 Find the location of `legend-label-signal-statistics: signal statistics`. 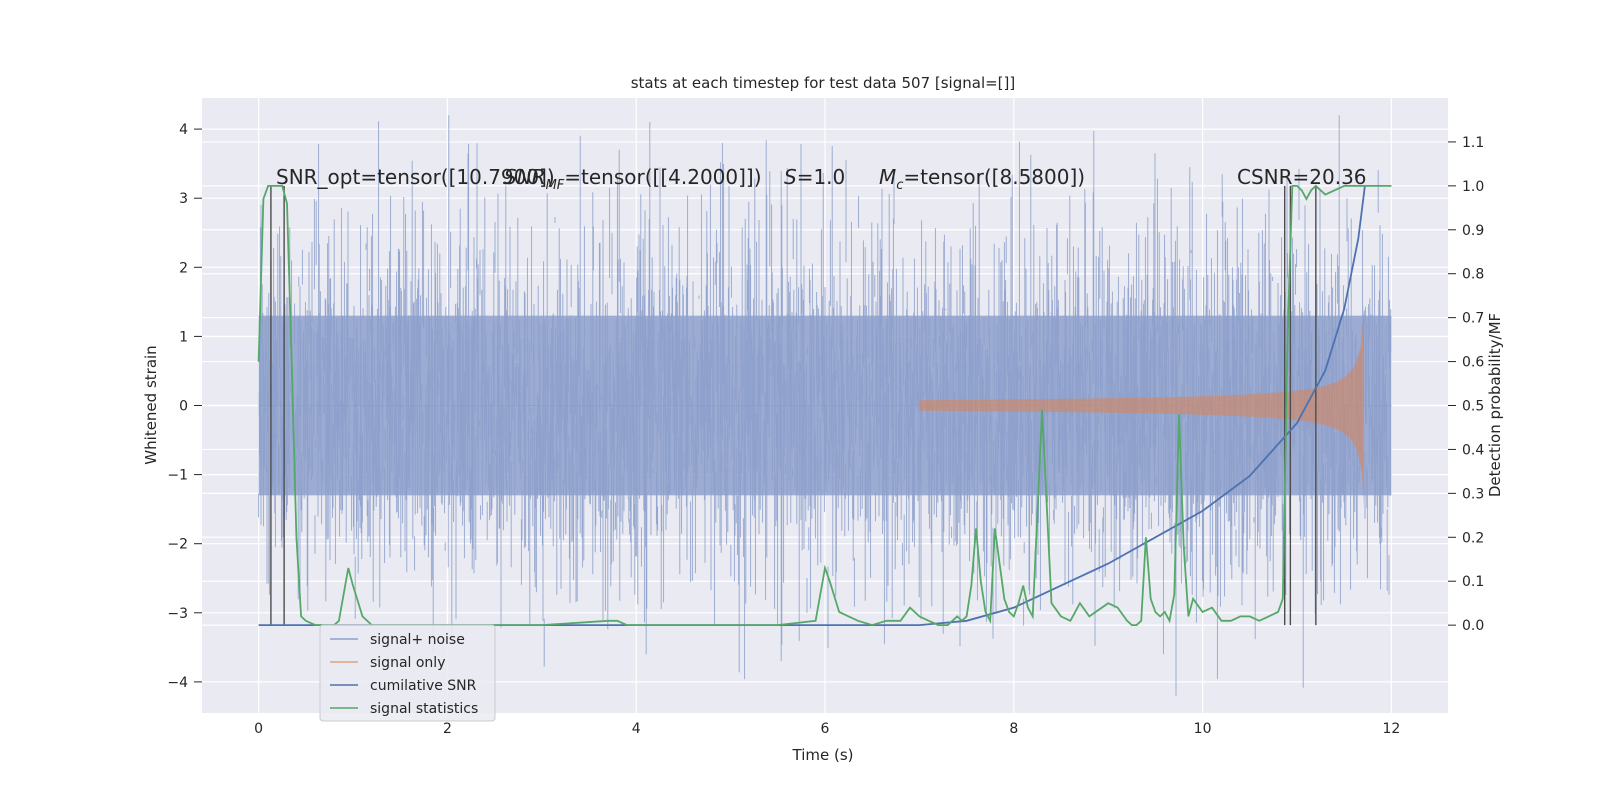

legend-label-signal-statistics: signal statistics is located at coordinates (424, 709).